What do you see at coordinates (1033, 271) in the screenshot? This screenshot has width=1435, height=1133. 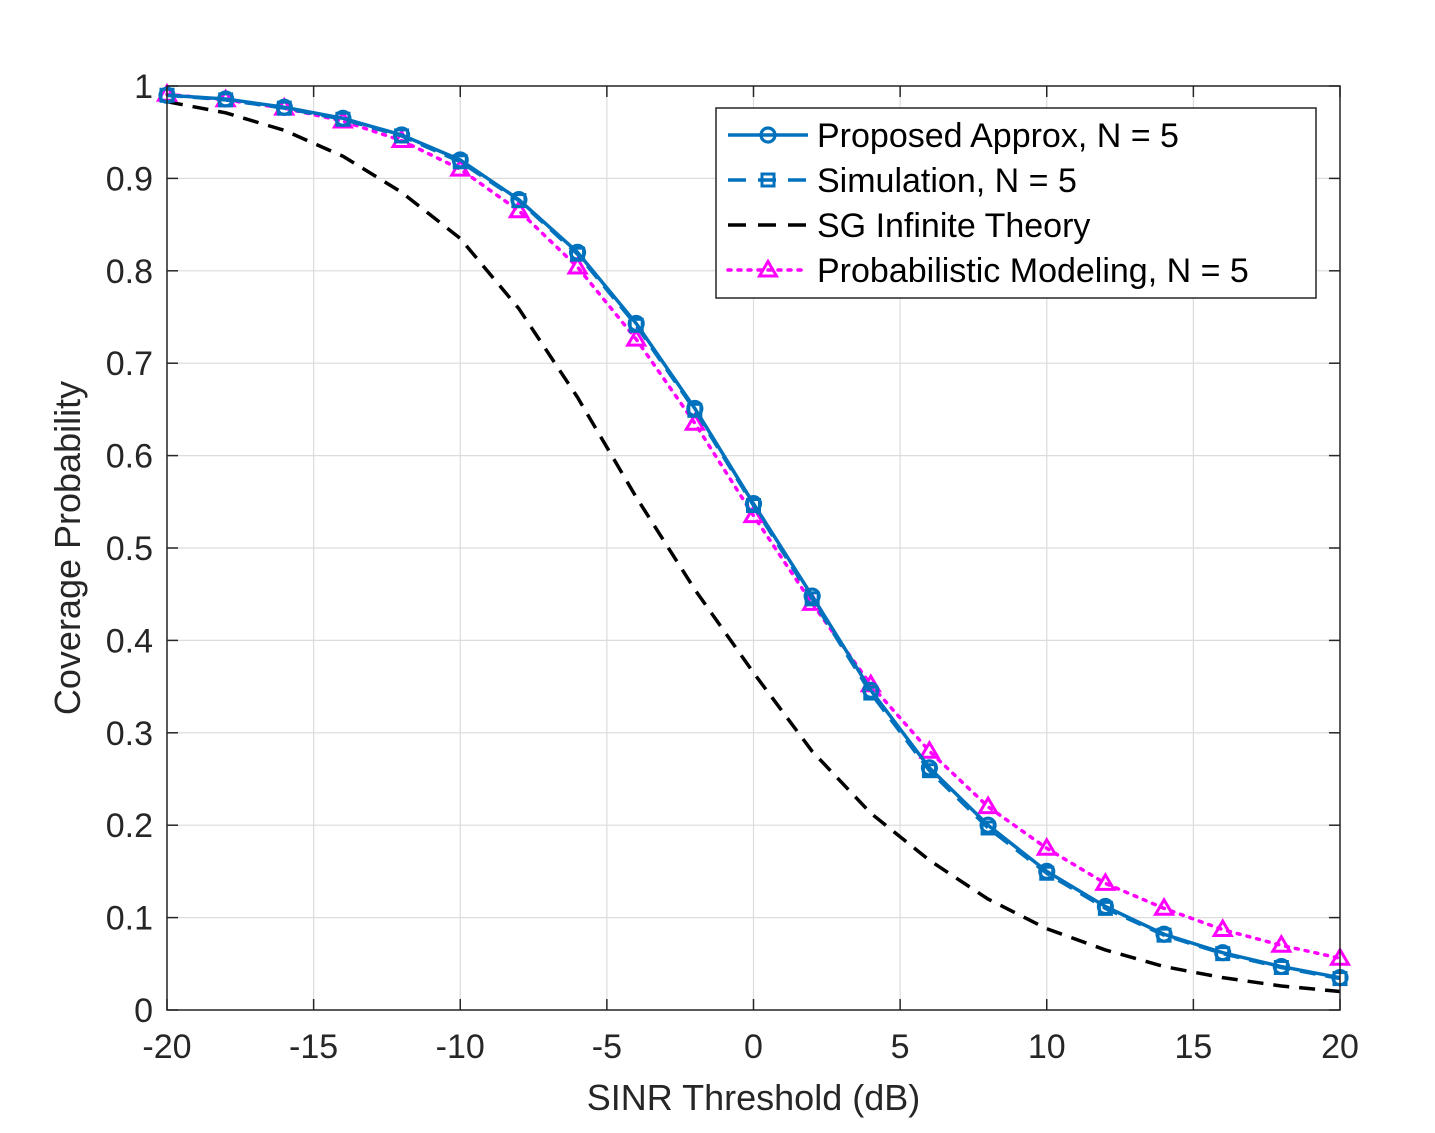 I see `legend-label: Probabilistic Modeling, N = 5` at bounding box center [1033, 271].